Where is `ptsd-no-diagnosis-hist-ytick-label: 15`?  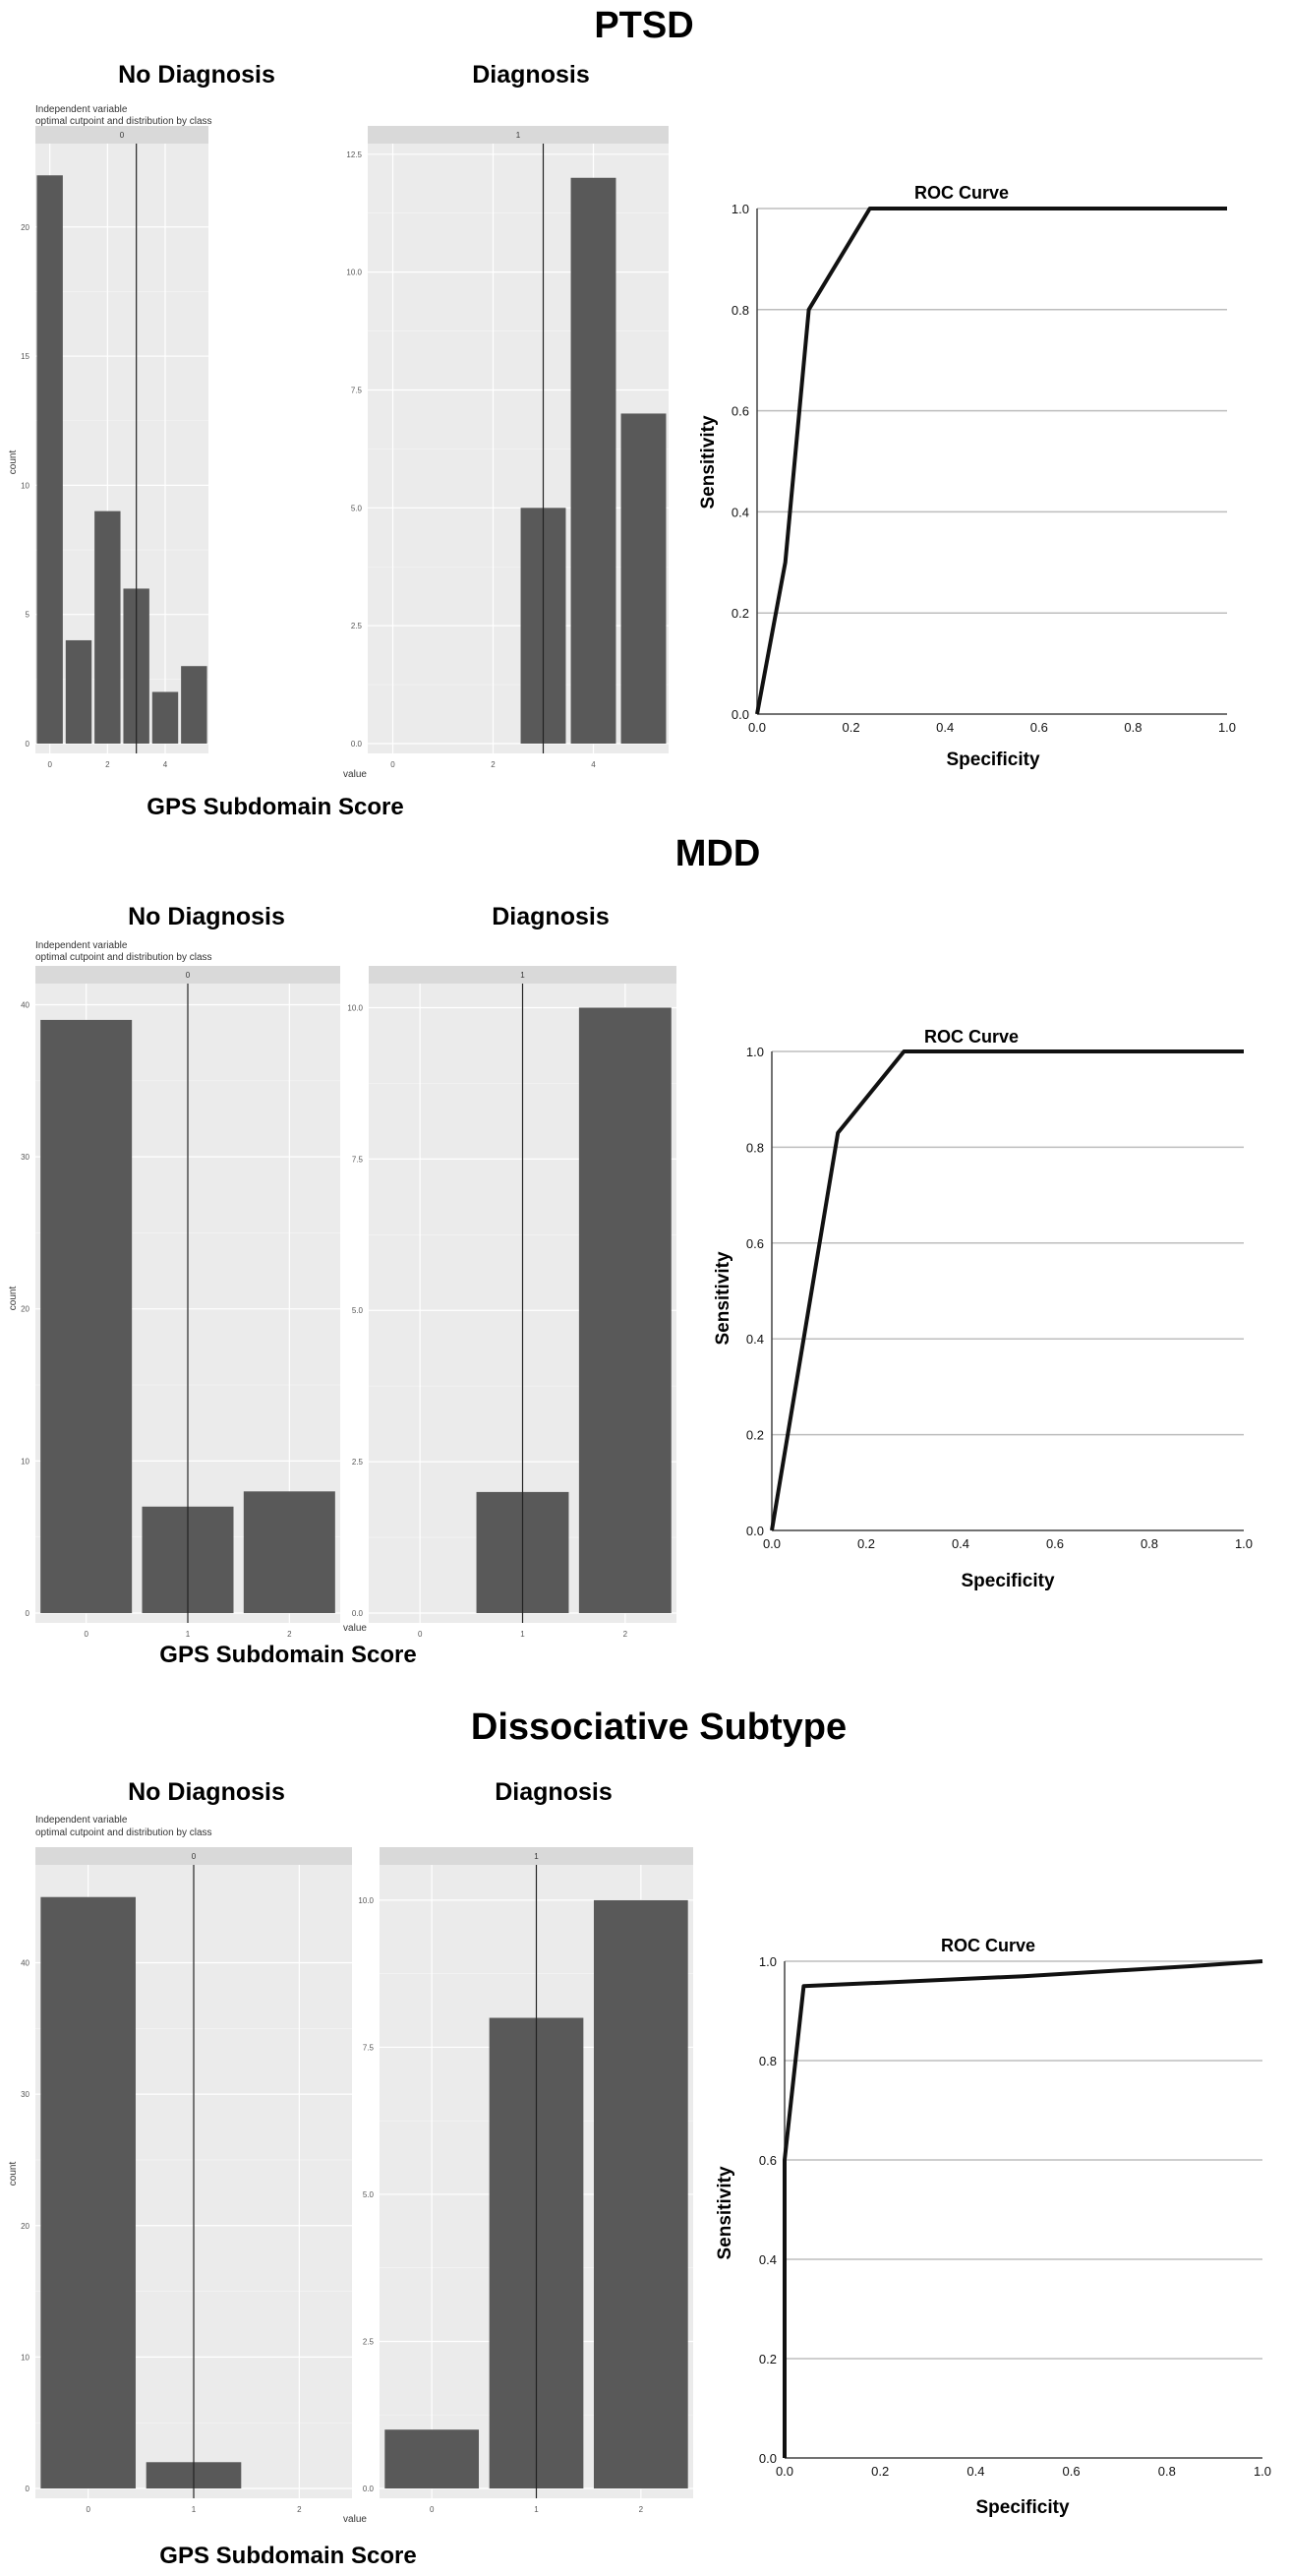
ptsd-no-diagnosis-hist-ytick-label: 15 is located at coordinates (25, 356).